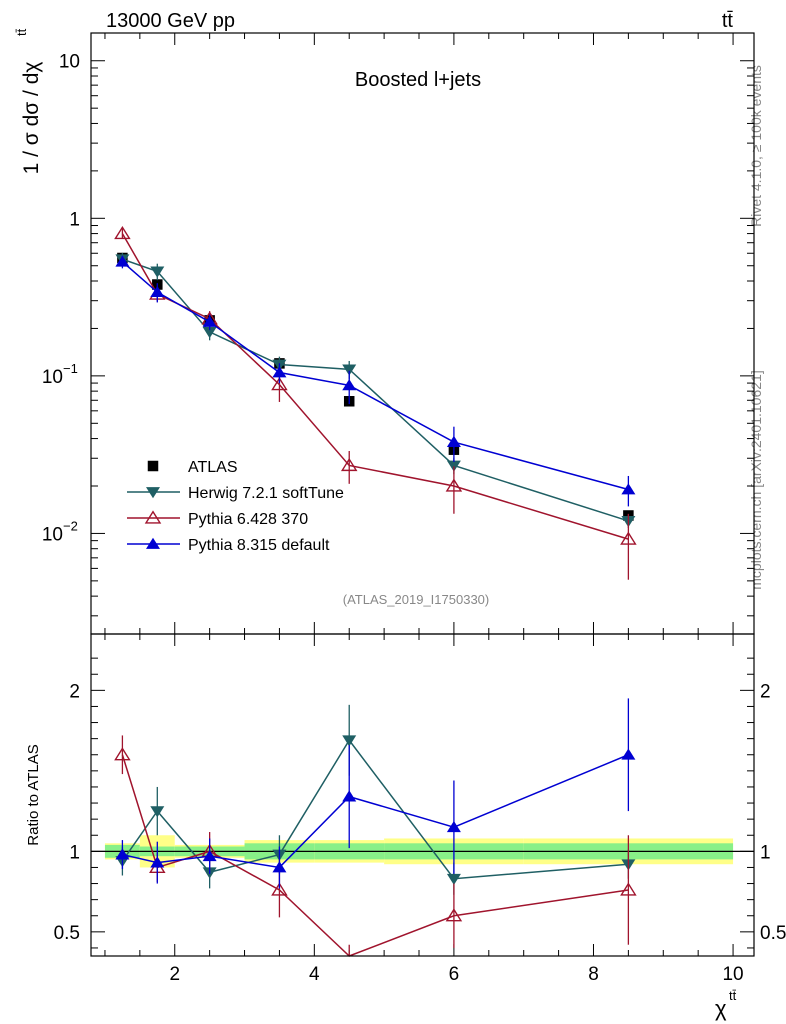 This screenshot has height=1024, width=786. I want to click on main-y-axis-text: 1 / σ dσ / dχ, so click(31, 118).